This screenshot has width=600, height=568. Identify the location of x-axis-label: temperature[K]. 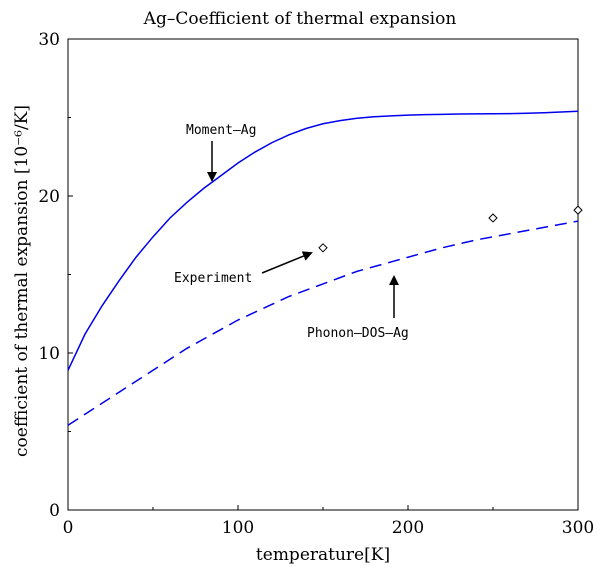
(323, 555).